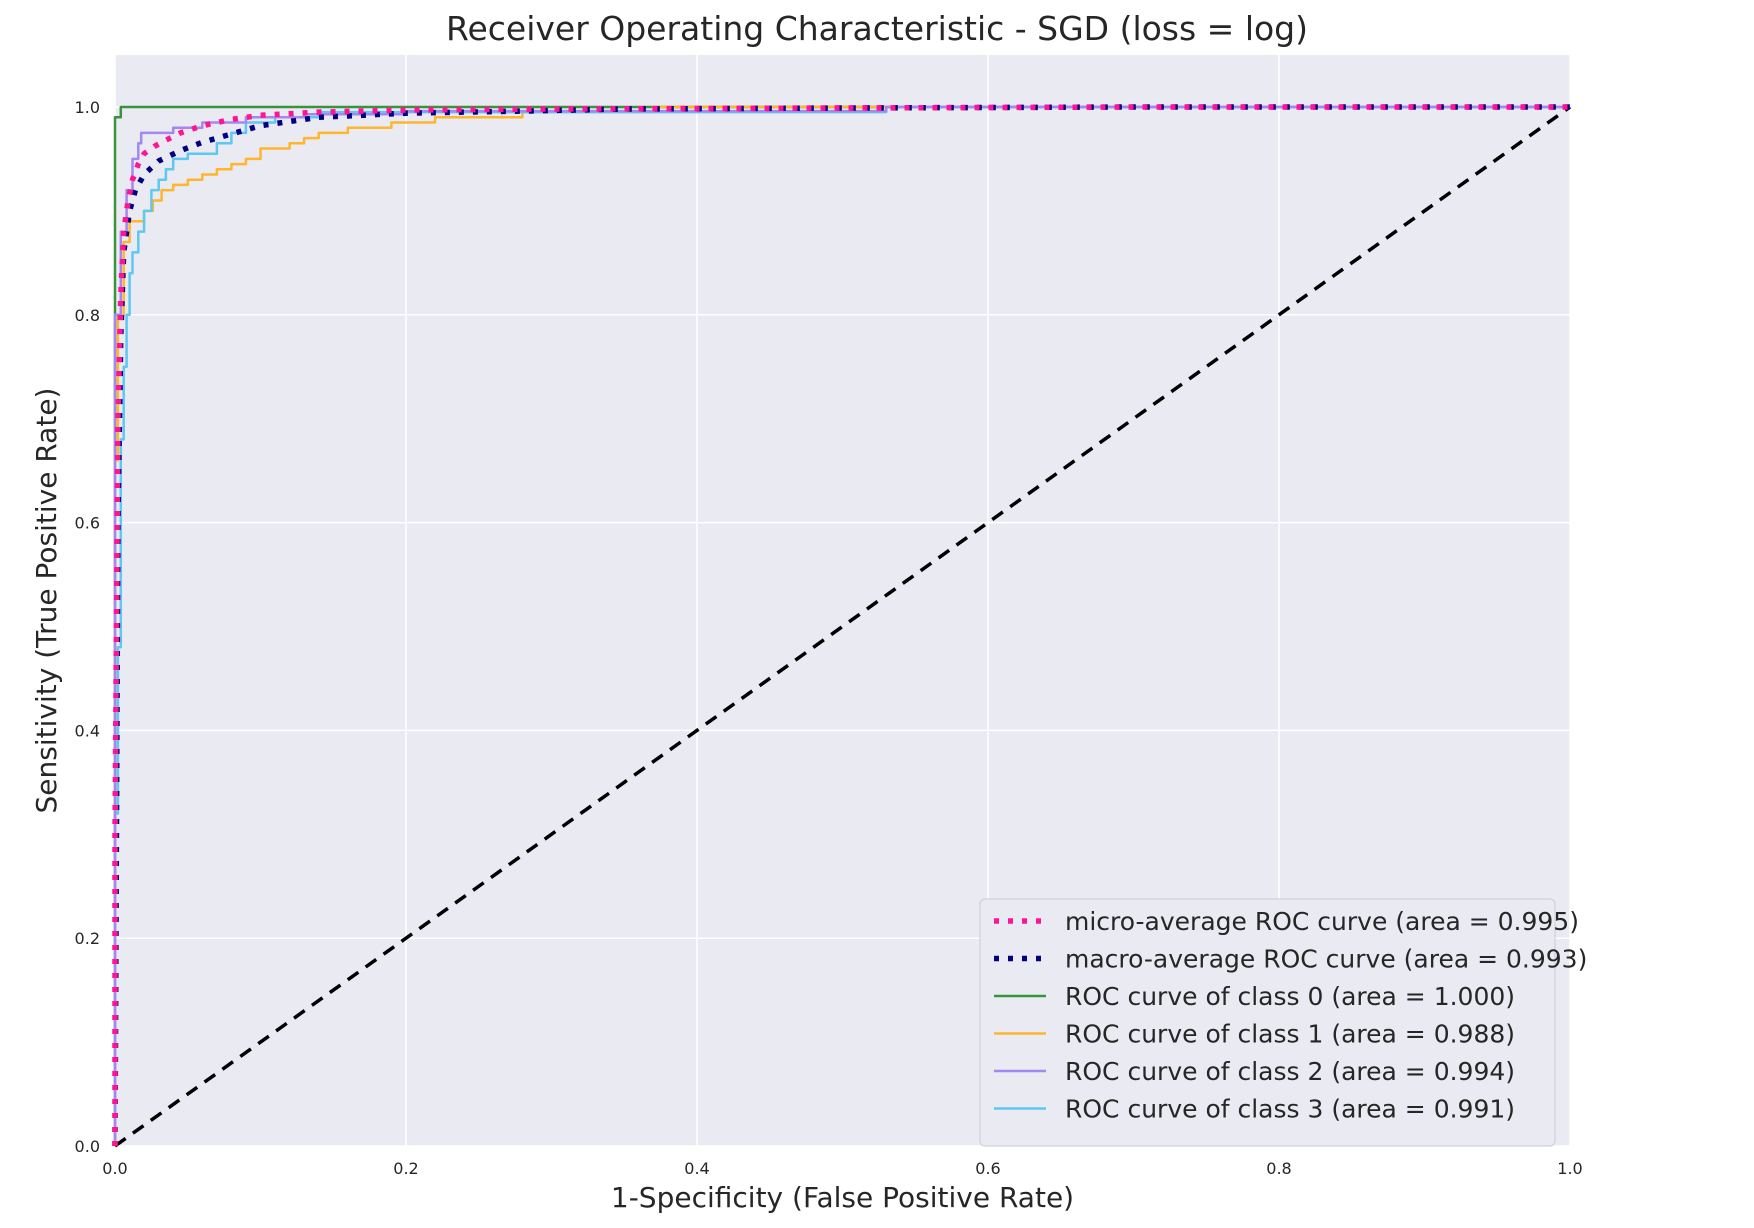 This screenshot has width=1754, height=1228. What do you see at coordinates (405, 1168) in the screenshot?
I see `x-tick-label: 0.2` at bounding box center [405, 1168].